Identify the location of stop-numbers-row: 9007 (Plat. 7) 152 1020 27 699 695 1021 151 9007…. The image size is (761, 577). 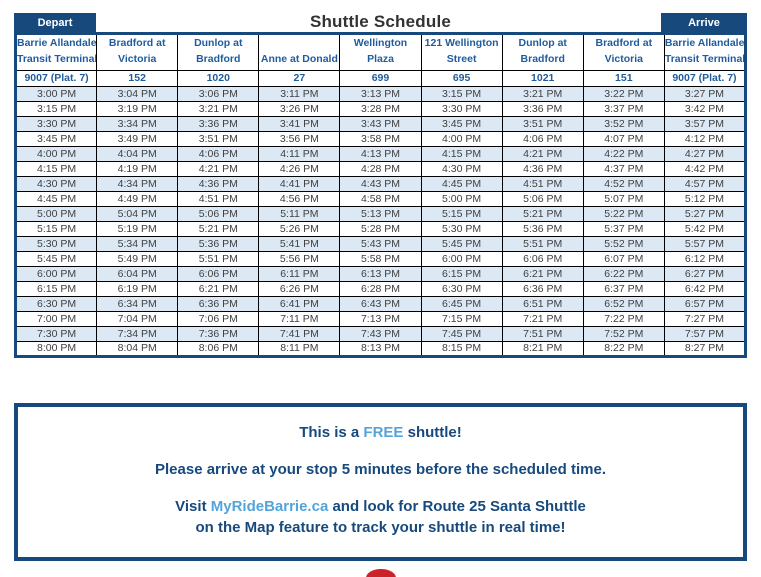
(380, 78).